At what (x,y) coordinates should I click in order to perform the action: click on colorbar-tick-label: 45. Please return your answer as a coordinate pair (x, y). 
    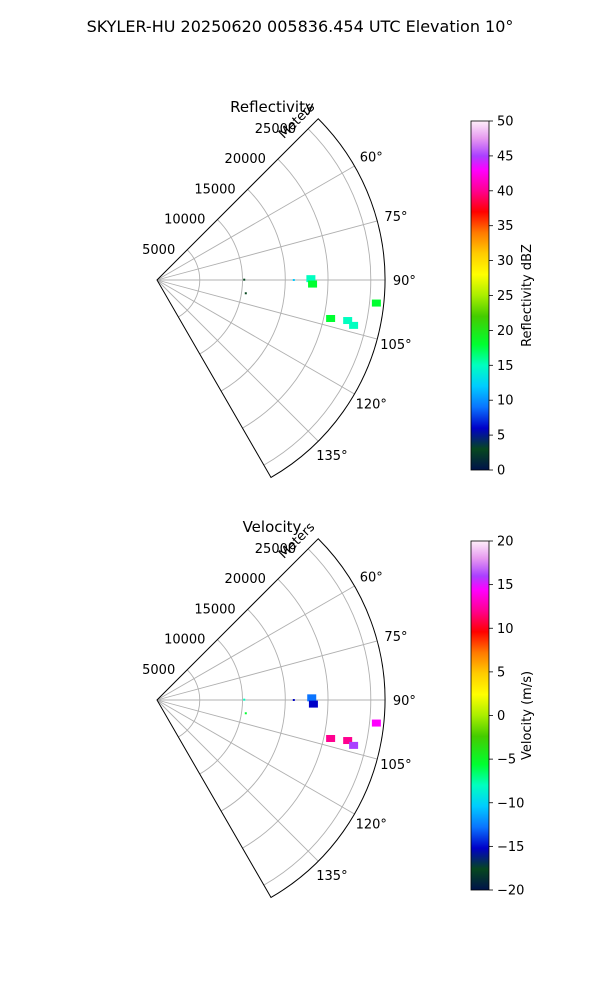
    Looking at the image, I should click on (505, 156).